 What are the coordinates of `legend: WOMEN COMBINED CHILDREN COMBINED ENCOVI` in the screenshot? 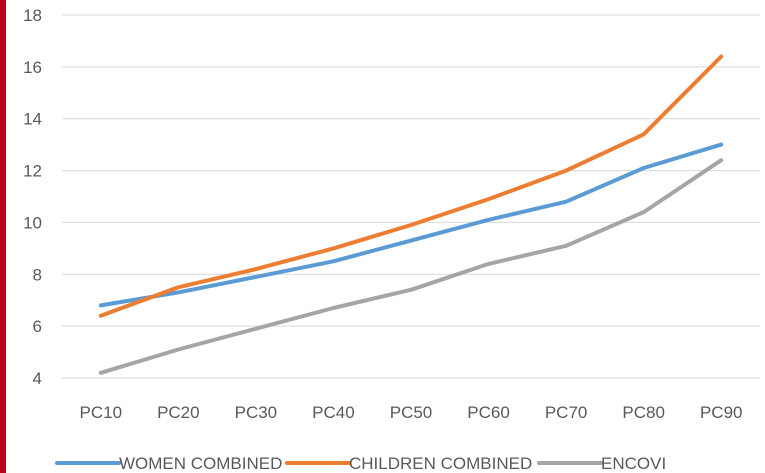 It's located at (360, 463).